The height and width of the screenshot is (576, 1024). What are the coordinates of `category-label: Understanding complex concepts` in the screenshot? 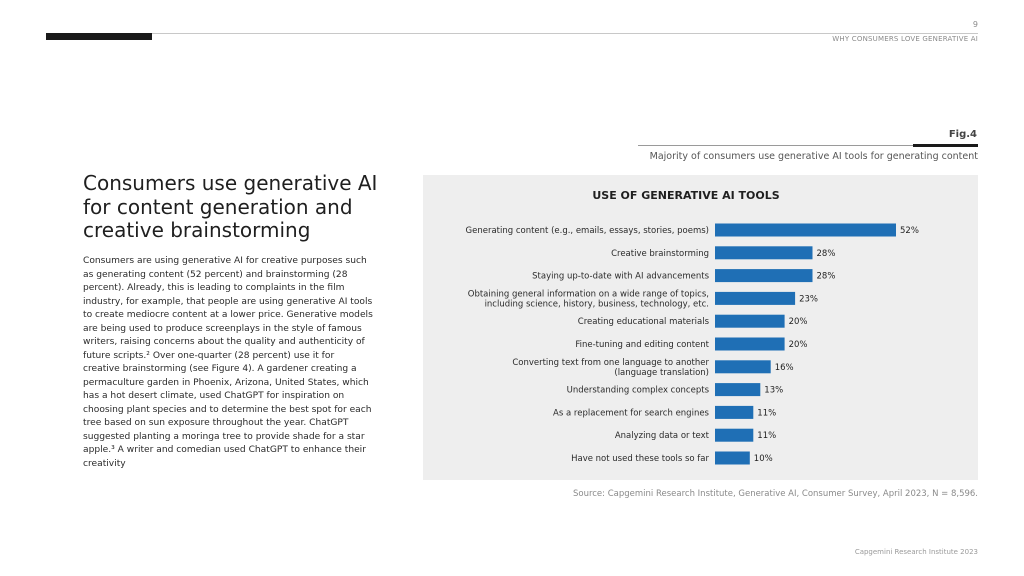 It's located at (638, 391).